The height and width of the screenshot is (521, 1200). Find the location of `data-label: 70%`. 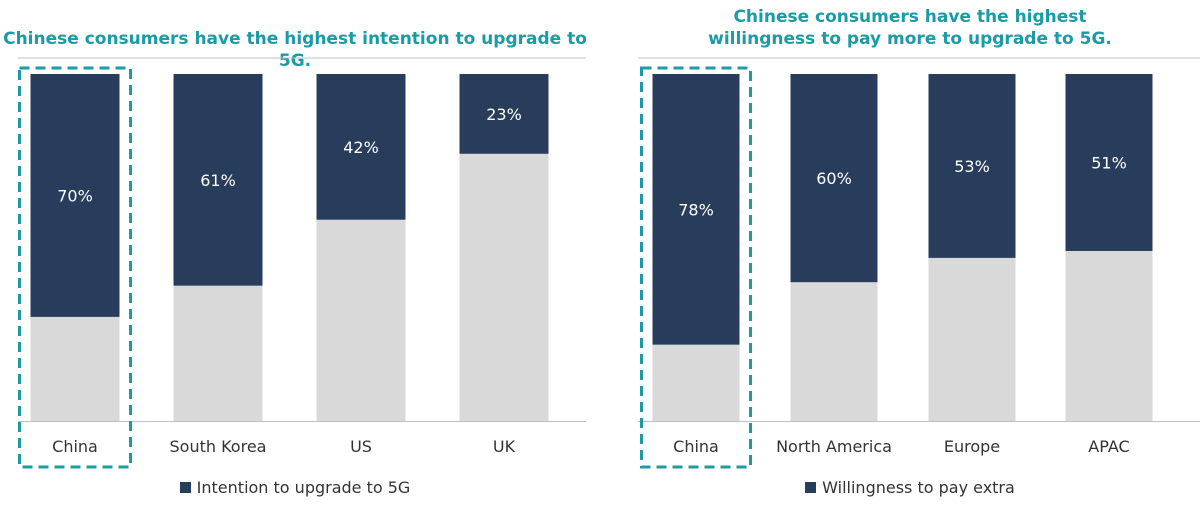

data-label: 70% is located at coordinates (75, 195).